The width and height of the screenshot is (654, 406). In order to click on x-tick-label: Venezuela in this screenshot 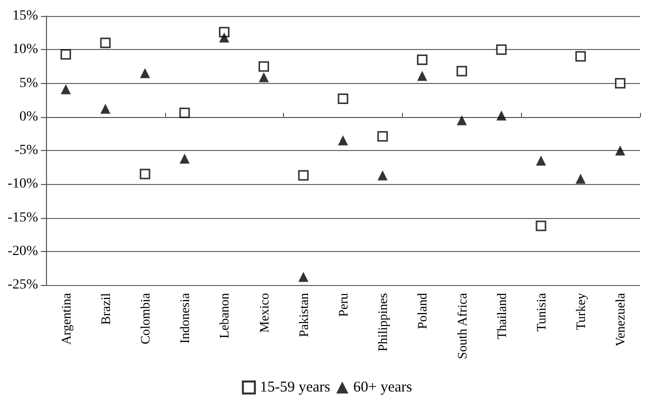, I will do `click(620, 319)`.